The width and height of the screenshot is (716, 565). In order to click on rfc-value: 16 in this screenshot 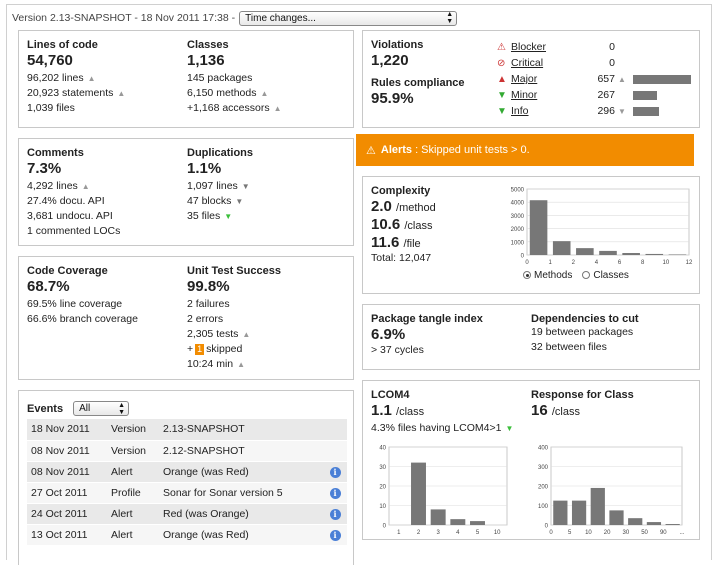, I will do `click(539, 410)`.